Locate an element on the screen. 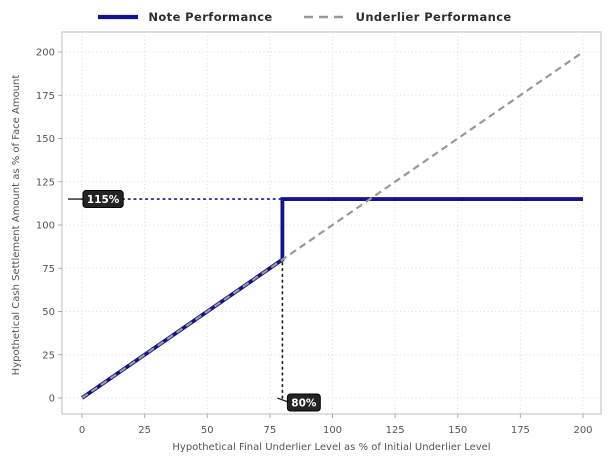  legend-item-note-performance: Note Performance is located at coordinates (184, 17).